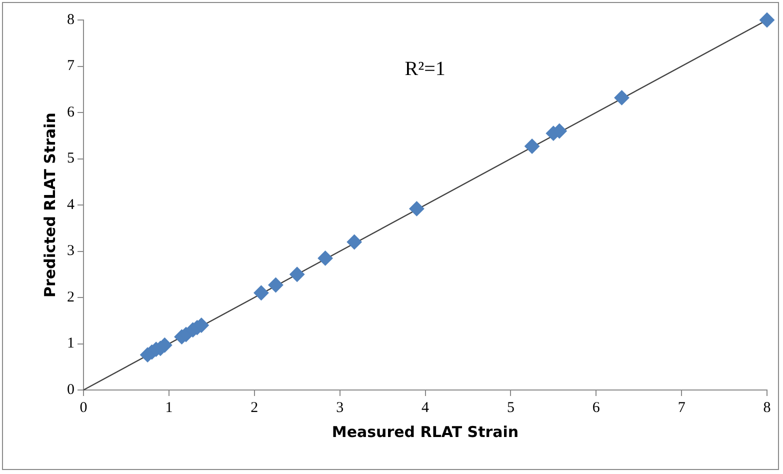  I want to click on y-axis-title: Predicted RLAT Strain, so click(49, 205).